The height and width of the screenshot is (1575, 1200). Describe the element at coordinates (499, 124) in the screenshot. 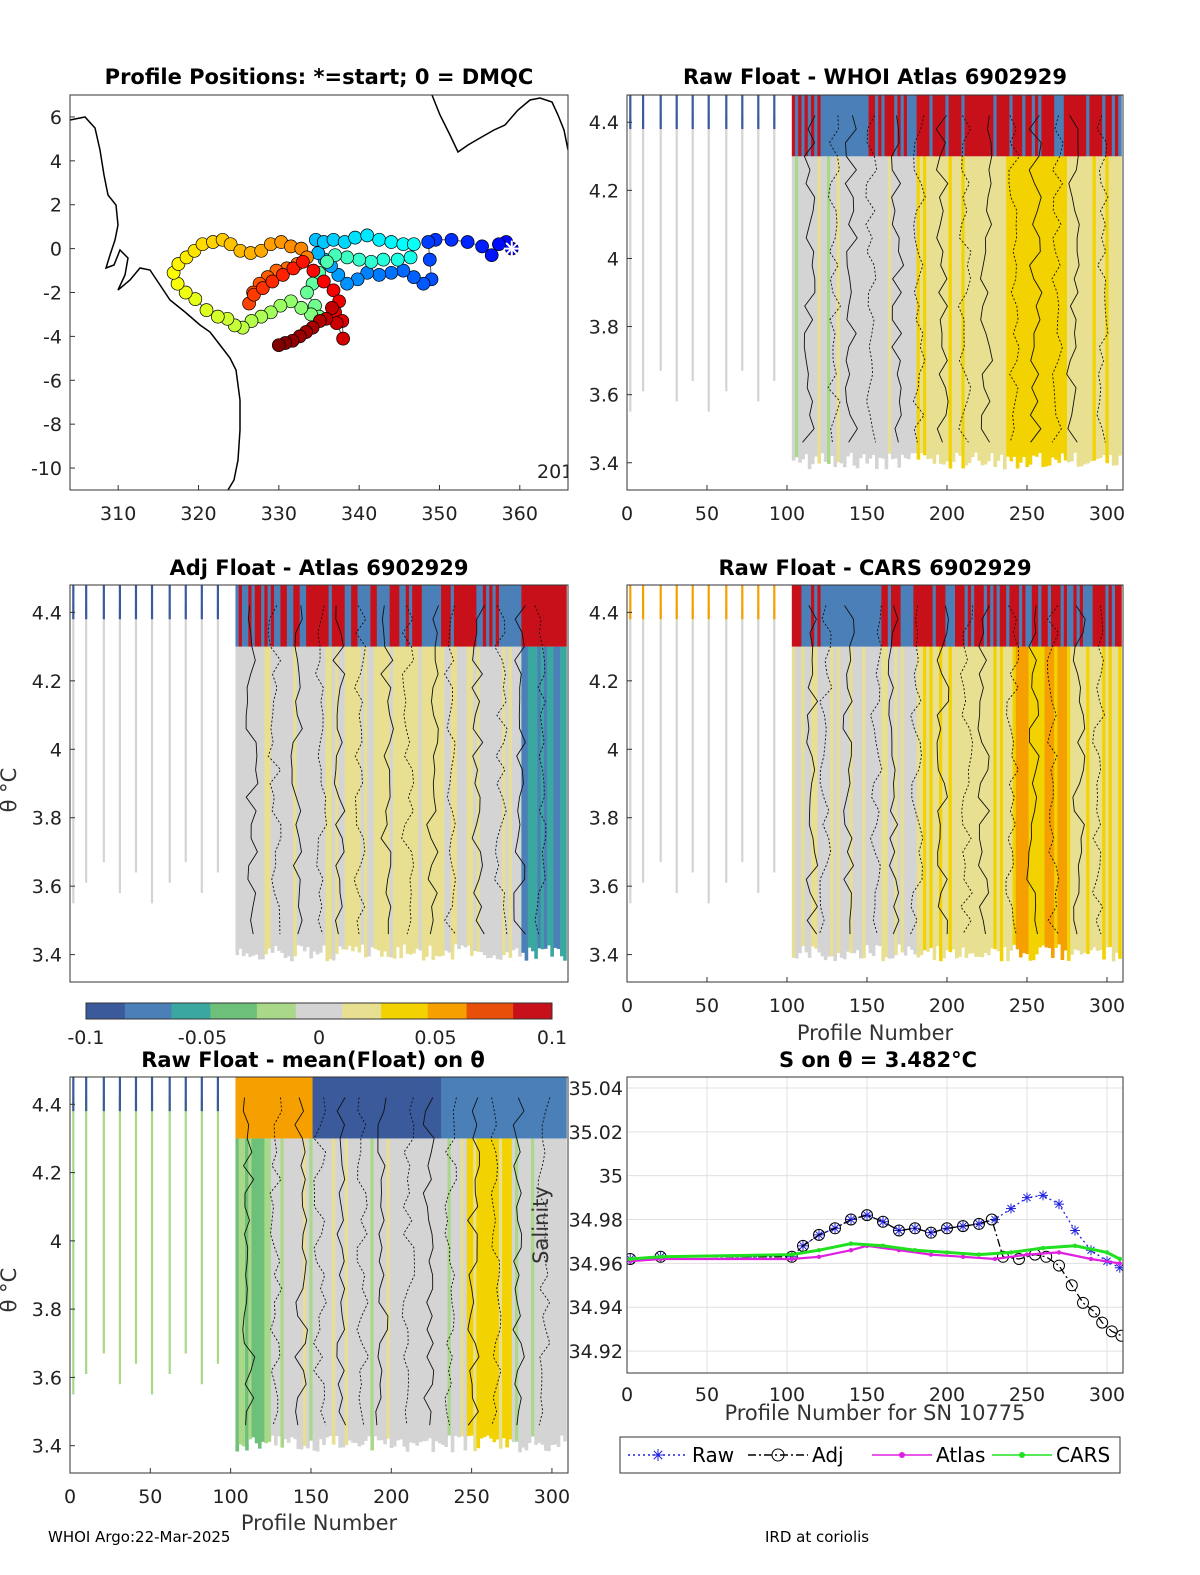

I see `coastline-north` at that location.